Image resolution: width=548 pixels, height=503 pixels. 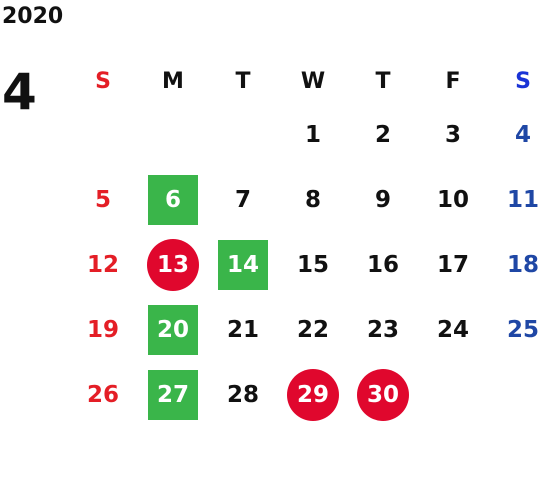 I want to click on day-cell: 18, so click(x=518, y=264).